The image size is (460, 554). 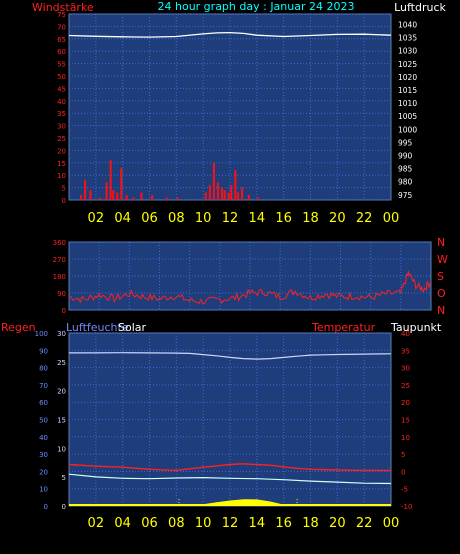 I want to click on pressure-axis-tick: 975, so click(x=405, y=195).